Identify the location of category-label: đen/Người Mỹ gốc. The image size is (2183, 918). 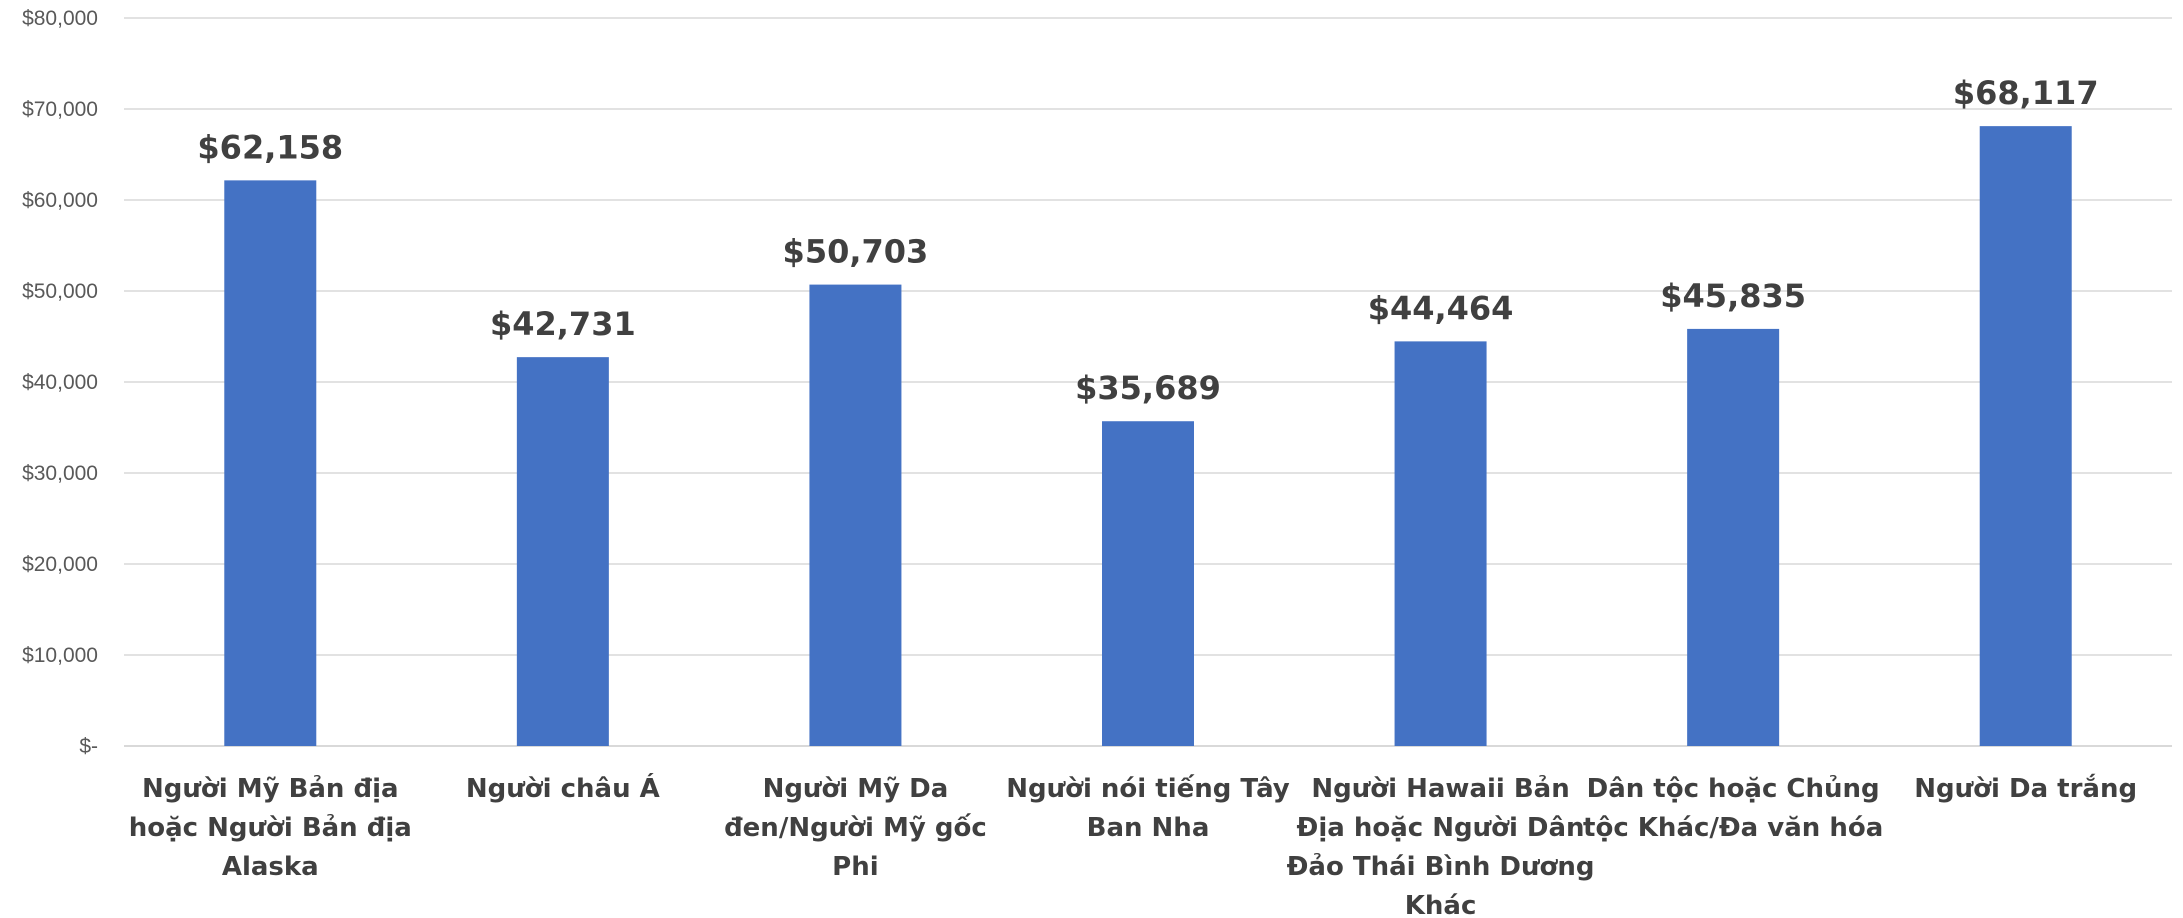
(855, 827).